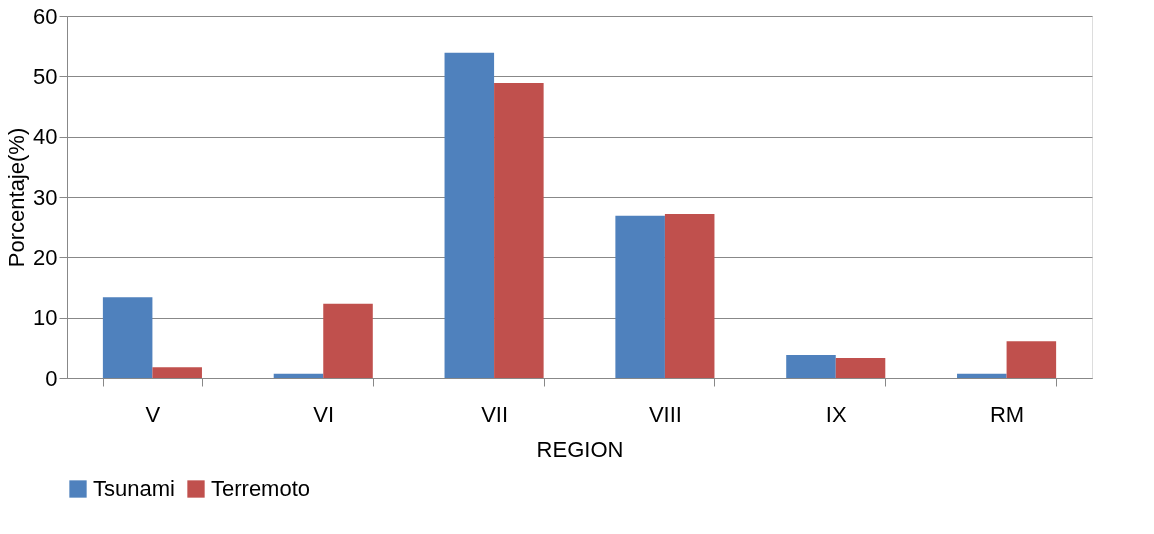 Image resolution: width=1154 pixels, height=534 pixels. What do you see at coordinates (134, 488) in the screenshot?
I see `legend-label: Tsunami` at bounding box center [134, 488].